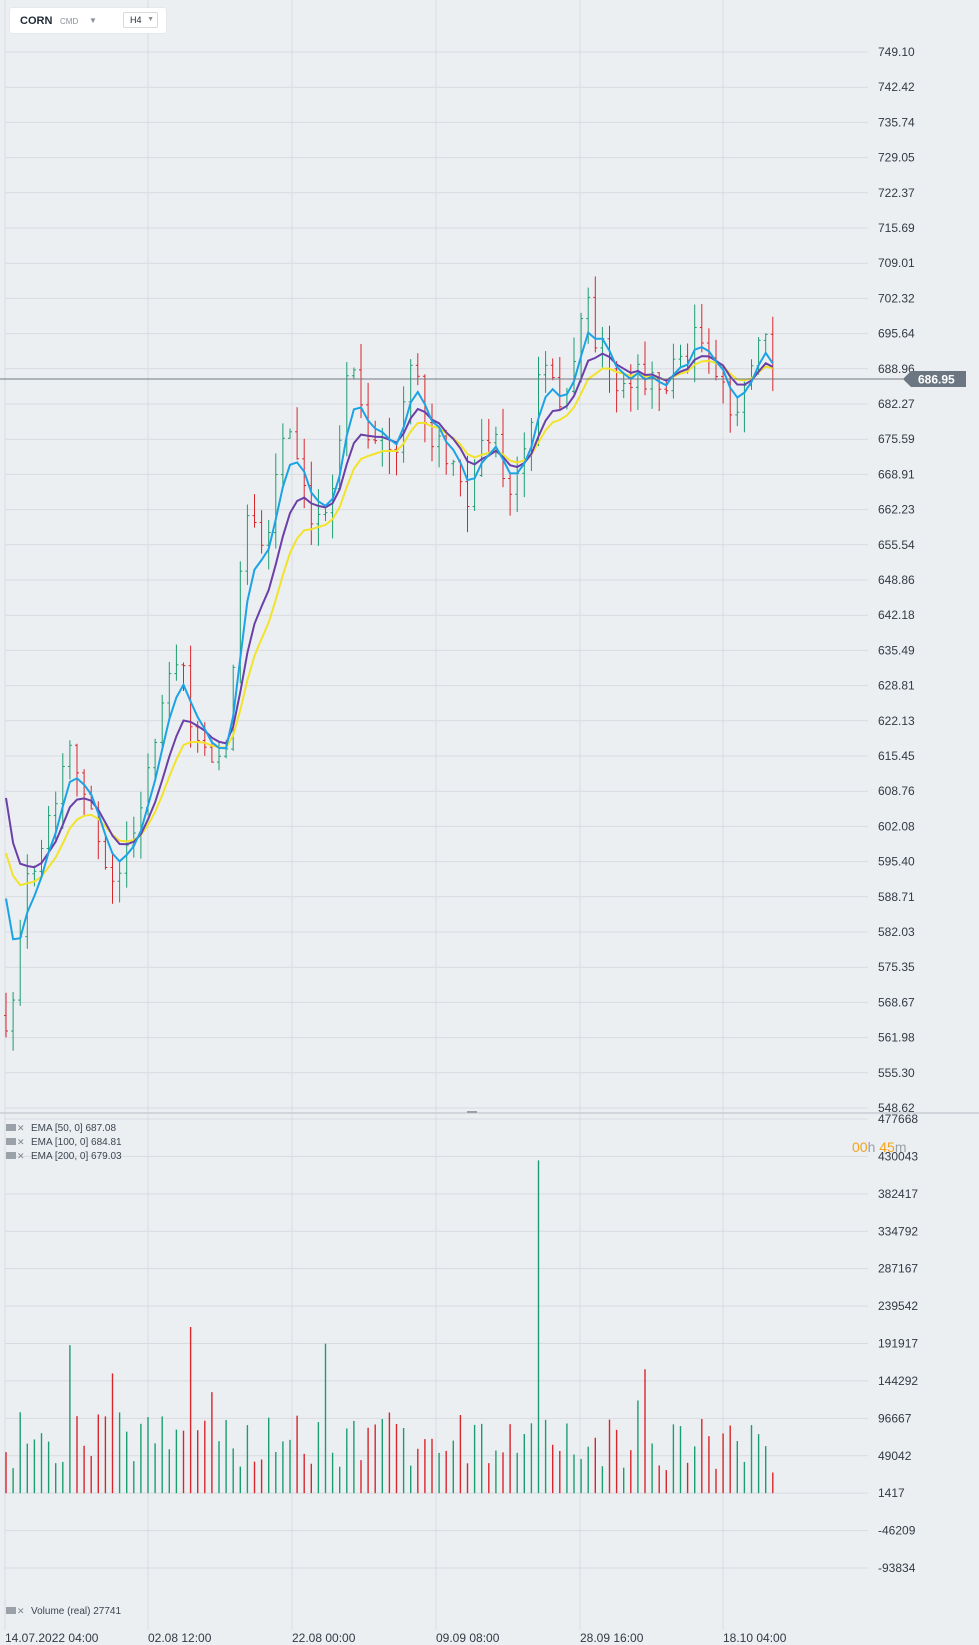  I want to click on timeframe-select: H4 ▼, so click(140, 20).